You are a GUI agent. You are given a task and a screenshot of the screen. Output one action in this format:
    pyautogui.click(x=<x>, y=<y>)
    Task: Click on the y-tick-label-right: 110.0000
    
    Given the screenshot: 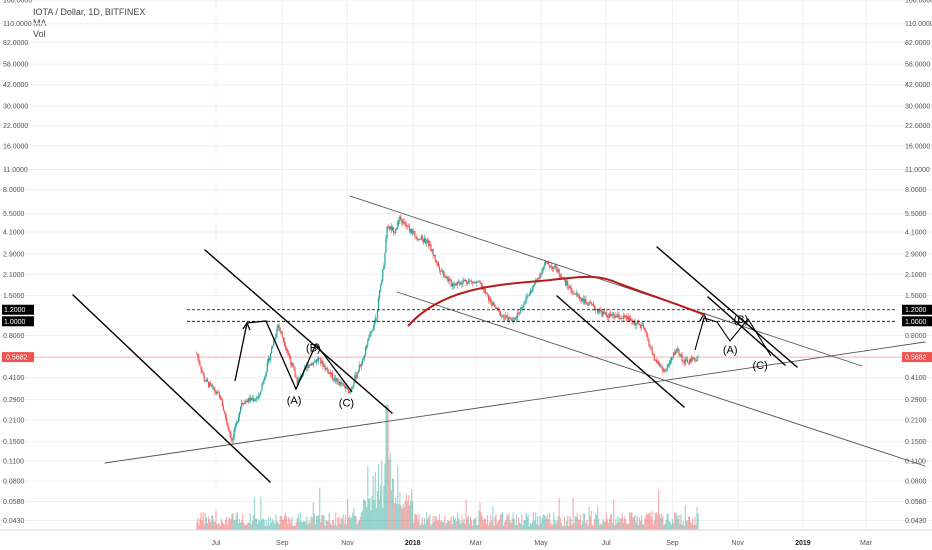 What is the action you would take?
    pyautogui.click(x=918, y=24)
    